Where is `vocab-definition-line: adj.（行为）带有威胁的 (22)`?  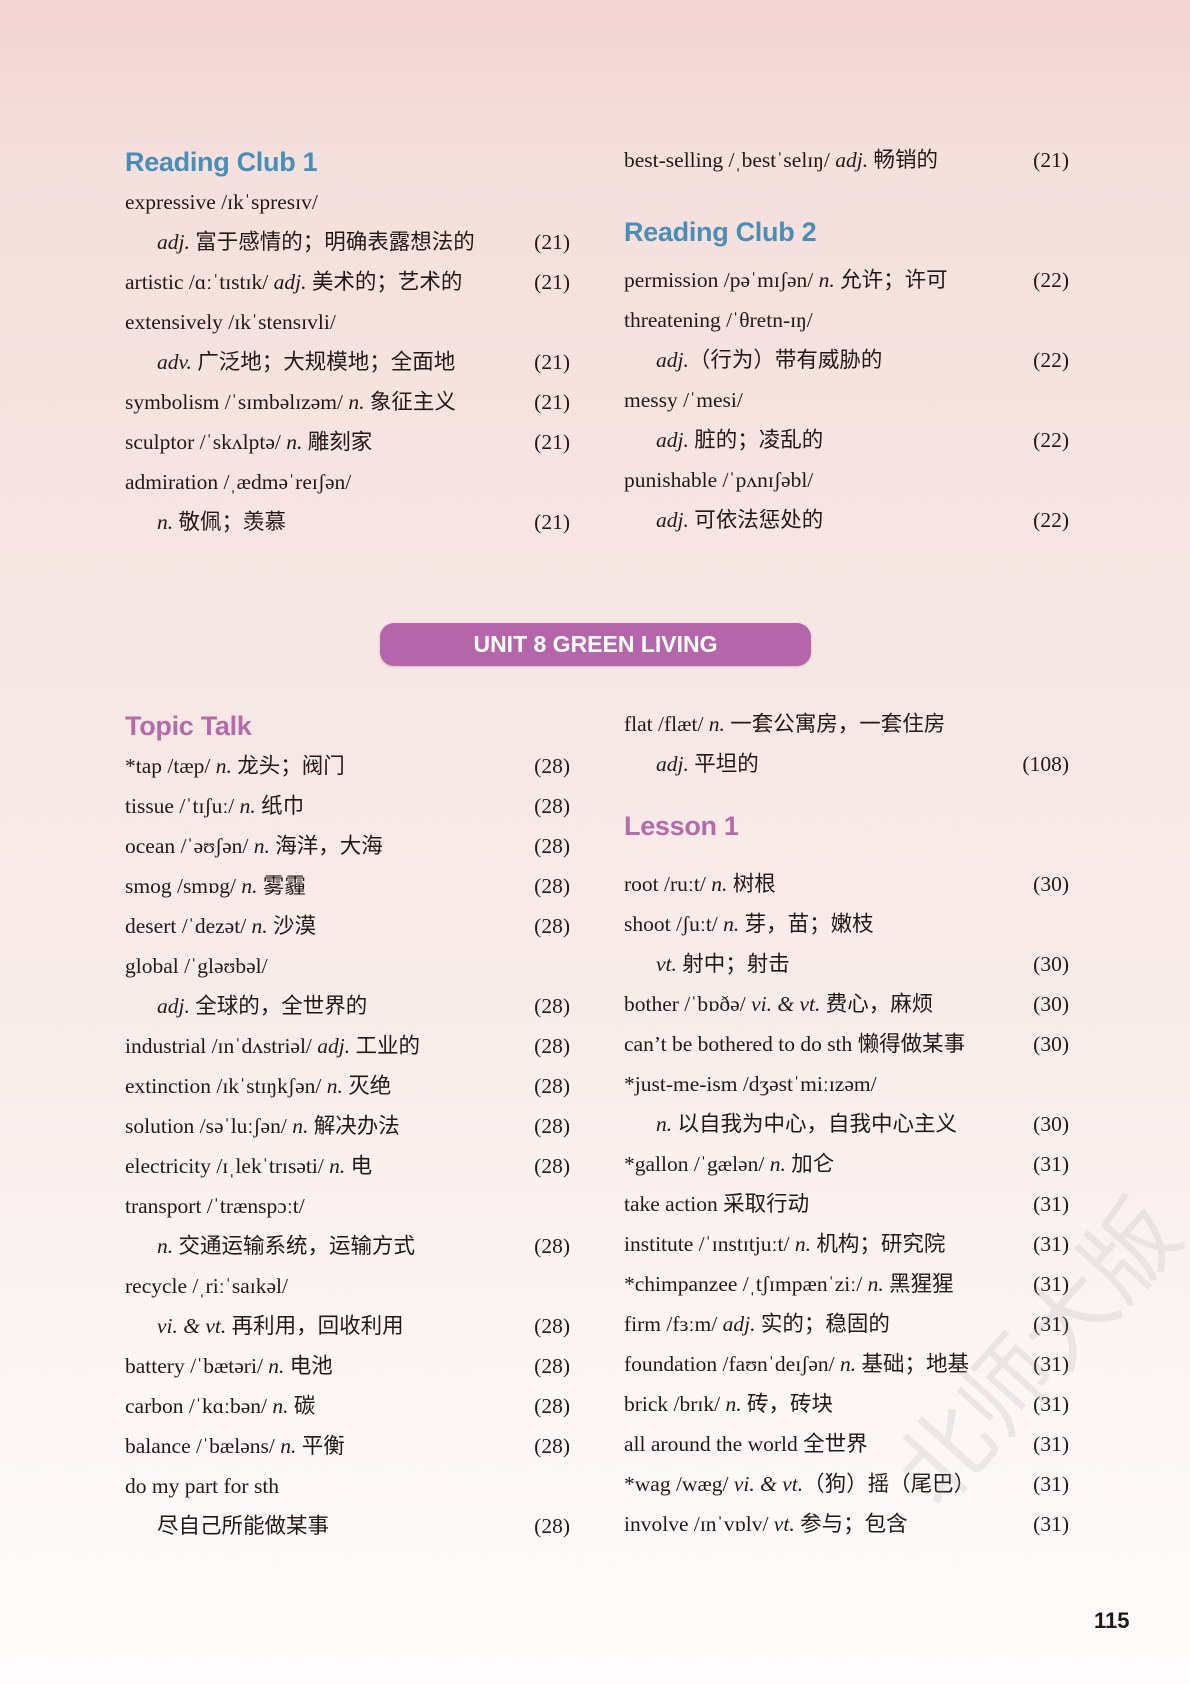
vocab-definition-line: adj.（行为）带有威胁的 (22) is located at coordinates (846, 360).